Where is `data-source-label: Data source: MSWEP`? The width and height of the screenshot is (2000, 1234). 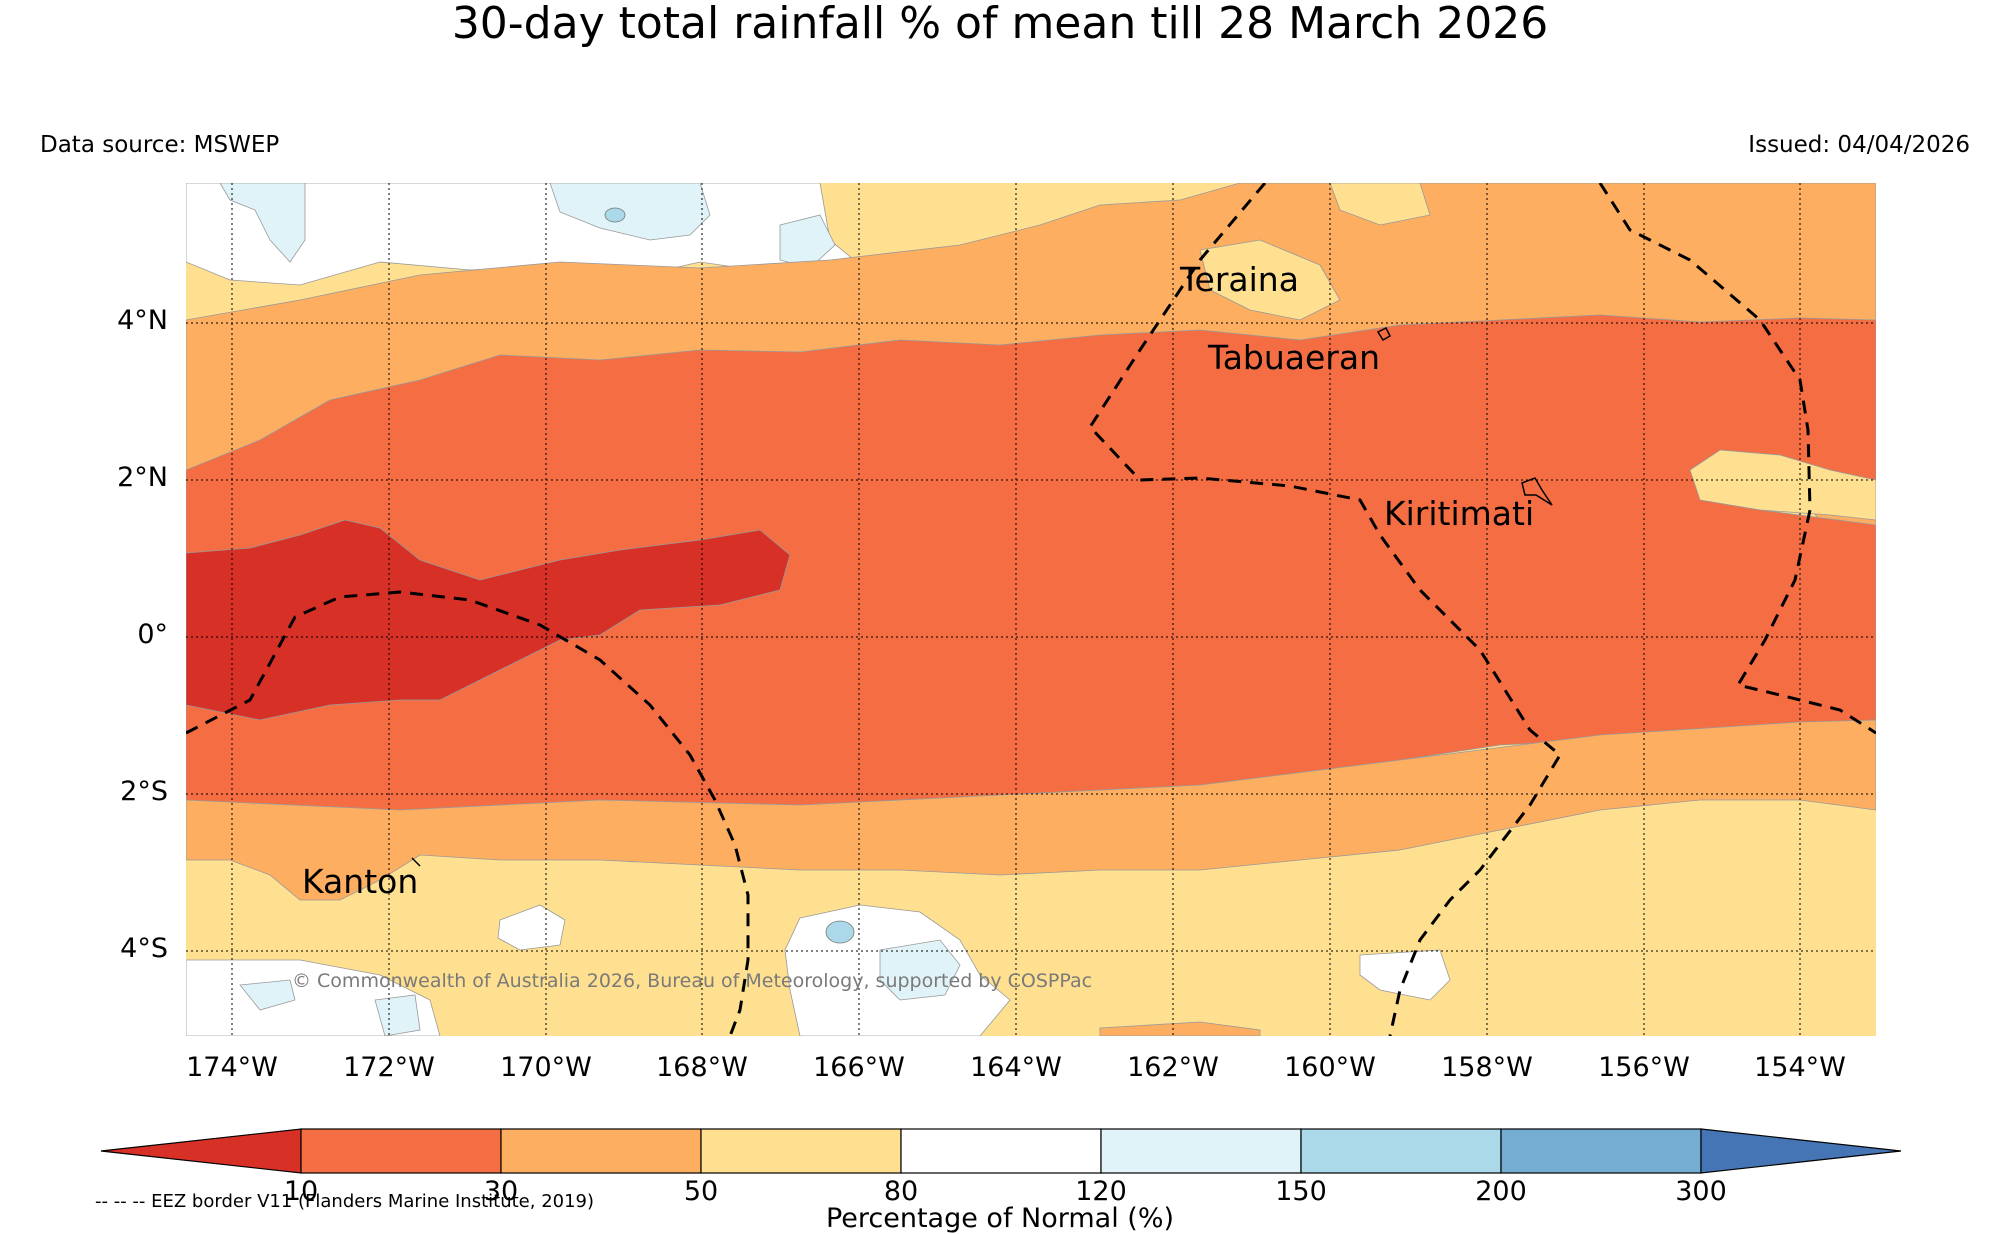
data-source-label: Data source: MSWEP is located at coordinates (160, 145).